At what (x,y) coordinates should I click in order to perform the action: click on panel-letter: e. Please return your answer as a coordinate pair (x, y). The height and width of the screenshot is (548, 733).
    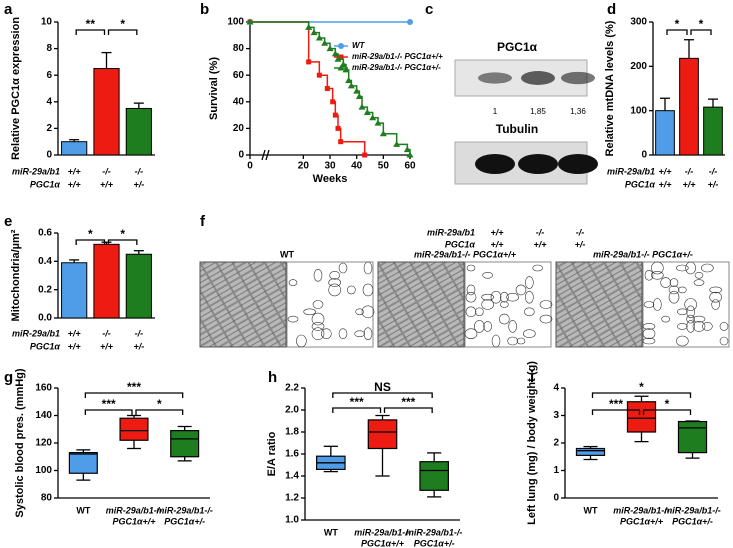
    Looking at the image, I should click on (8, 221).